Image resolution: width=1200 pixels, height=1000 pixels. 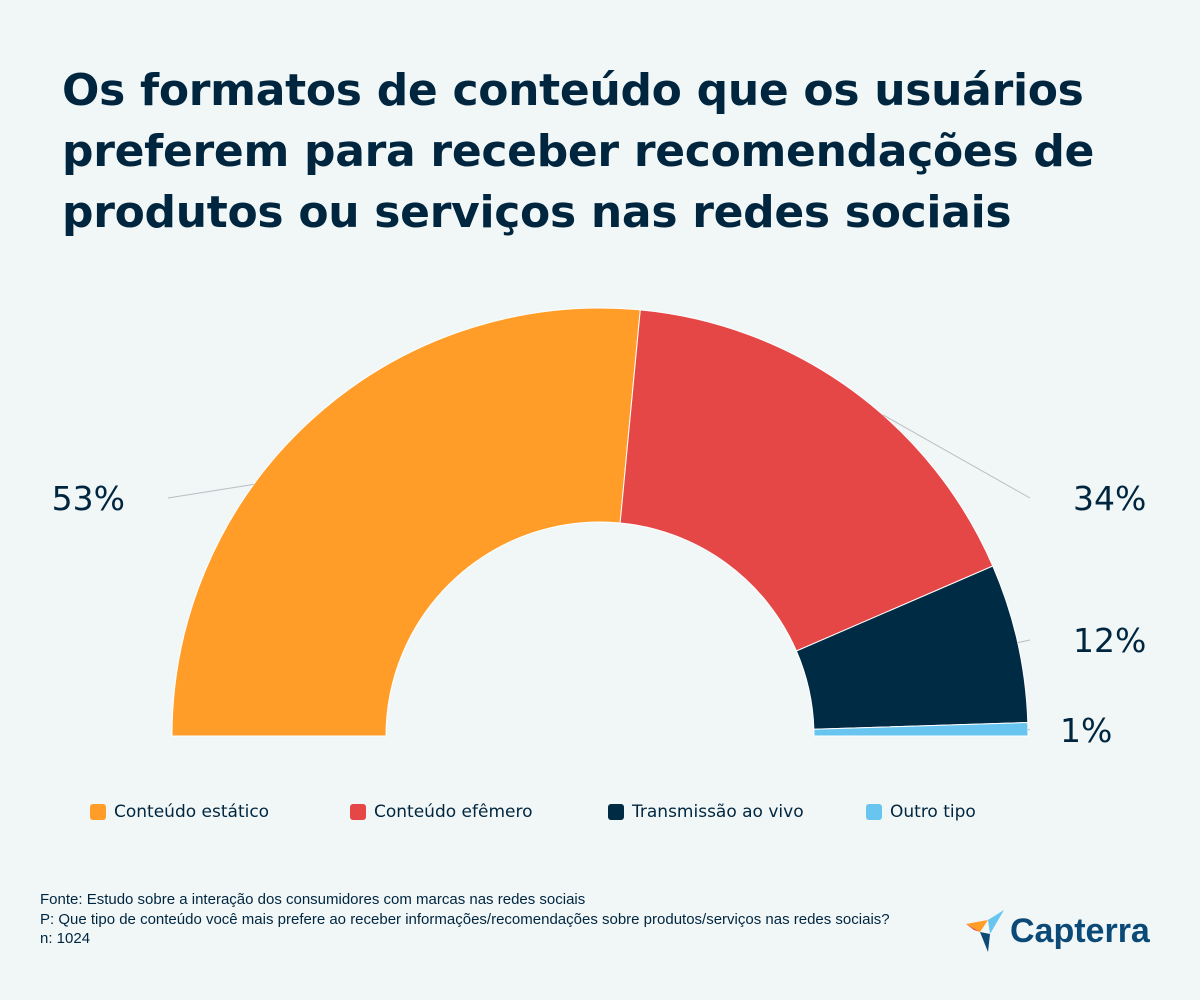 What do you see at coordinates (933, 812) in the screenshot?
I see `legend-label: Outro tipo` at bounding box center [933, 812].